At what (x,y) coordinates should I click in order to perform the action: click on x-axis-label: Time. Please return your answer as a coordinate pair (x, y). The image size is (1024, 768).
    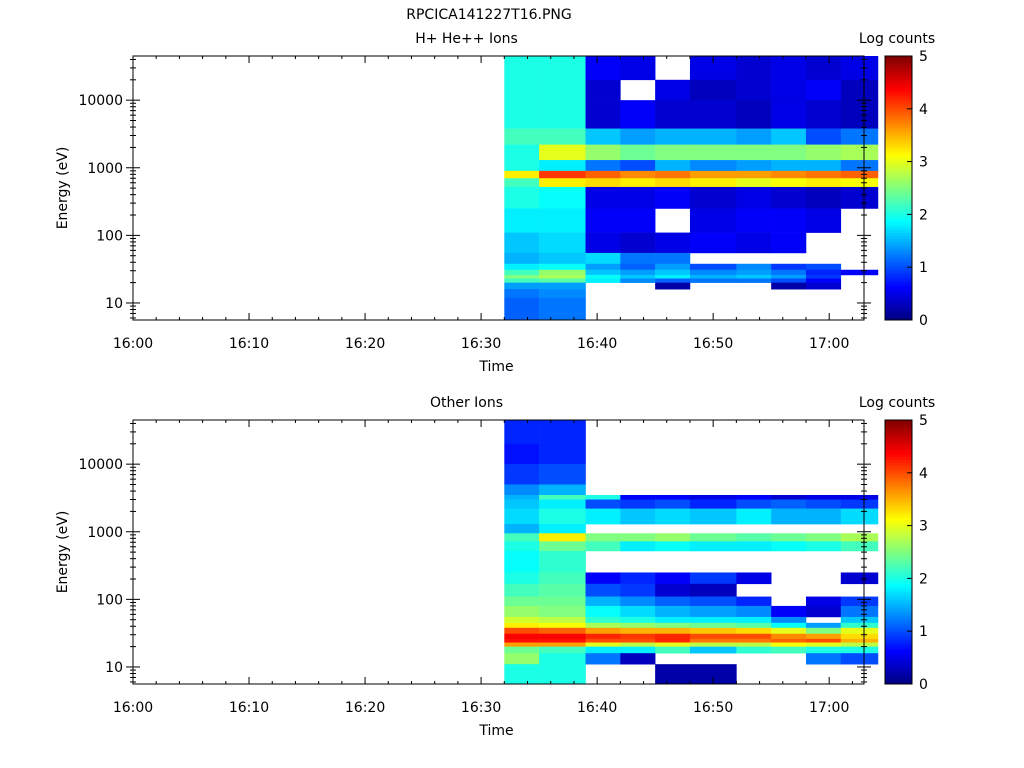
    Looking at the image, I should click on (495, 731).